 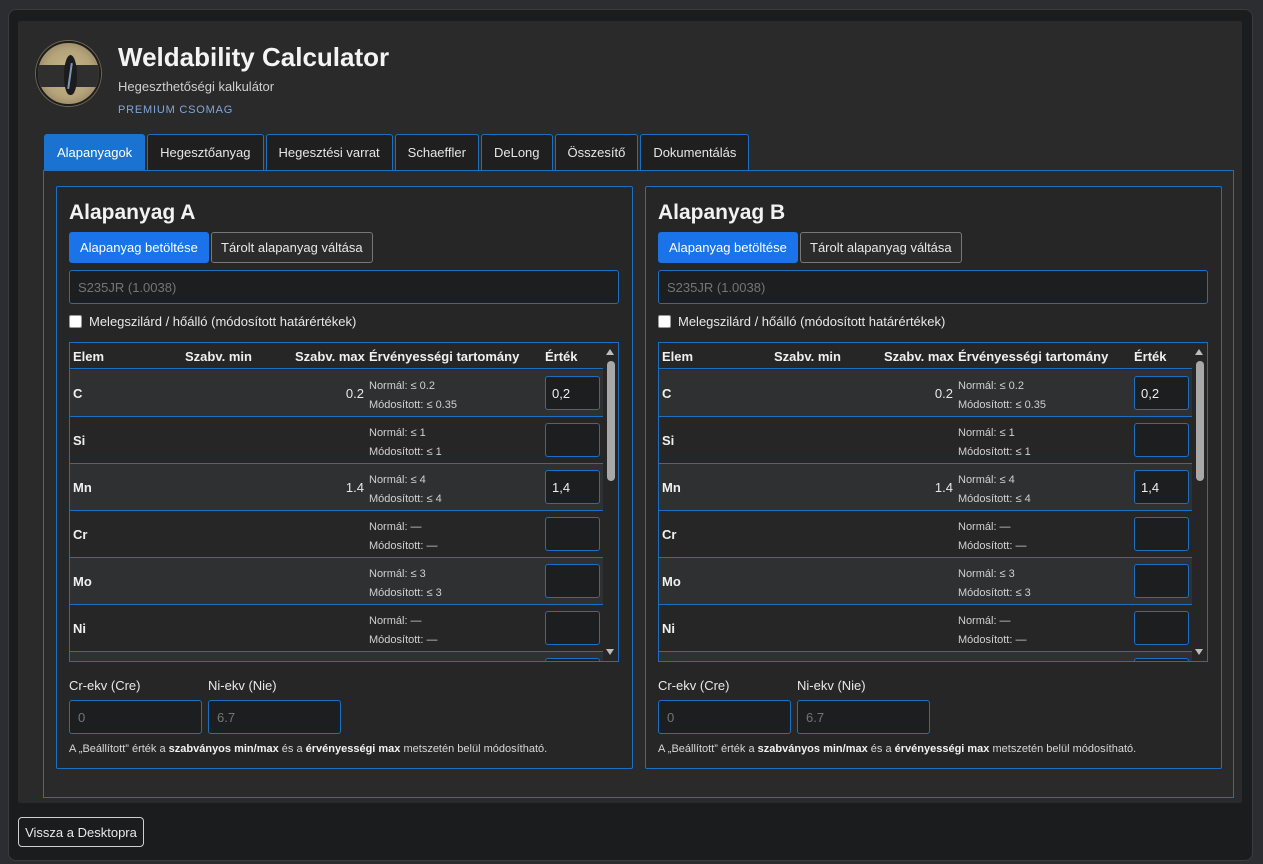 I want to click on back-to-desktop-button: Vissza a Desktopra, so click(x=81, y=832).